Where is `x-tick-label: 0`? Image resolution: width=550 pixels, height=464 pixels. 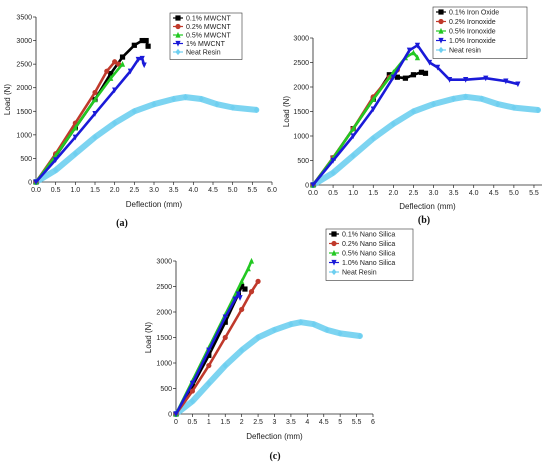
x-tick-label: 0 is located at coordinates (176, 422).